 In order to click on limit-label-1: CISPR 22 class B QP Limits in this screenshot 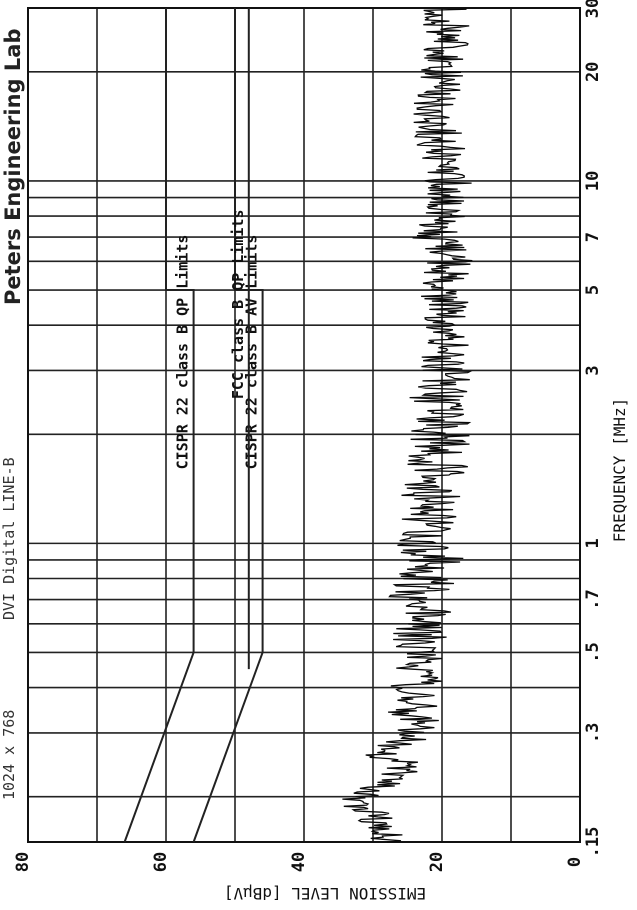, I will do `click(183, 352)`.